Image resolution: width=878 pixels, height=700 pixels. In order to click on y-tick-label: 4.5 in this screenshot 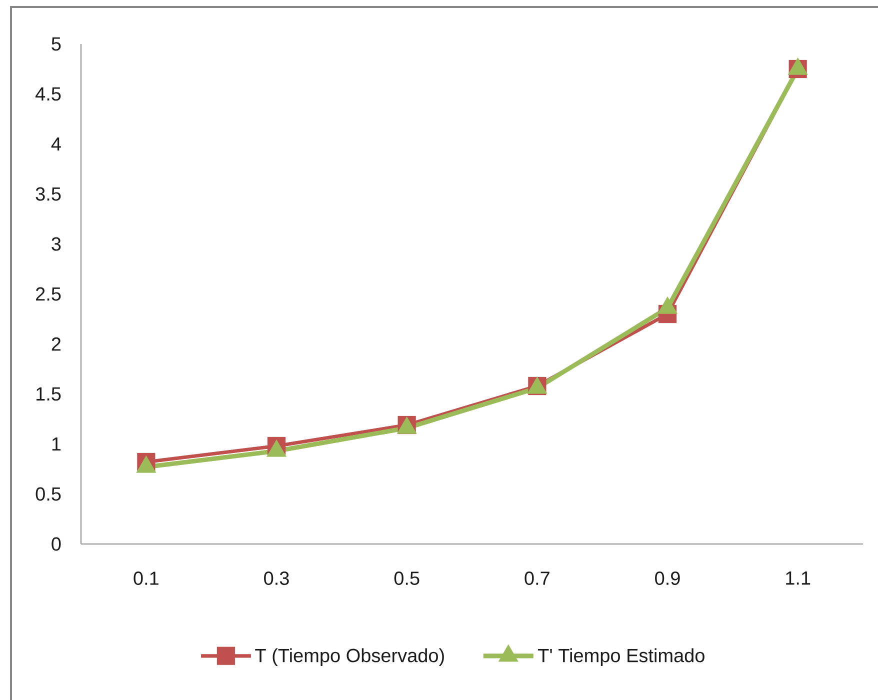, I will do `click(48, 94)`.